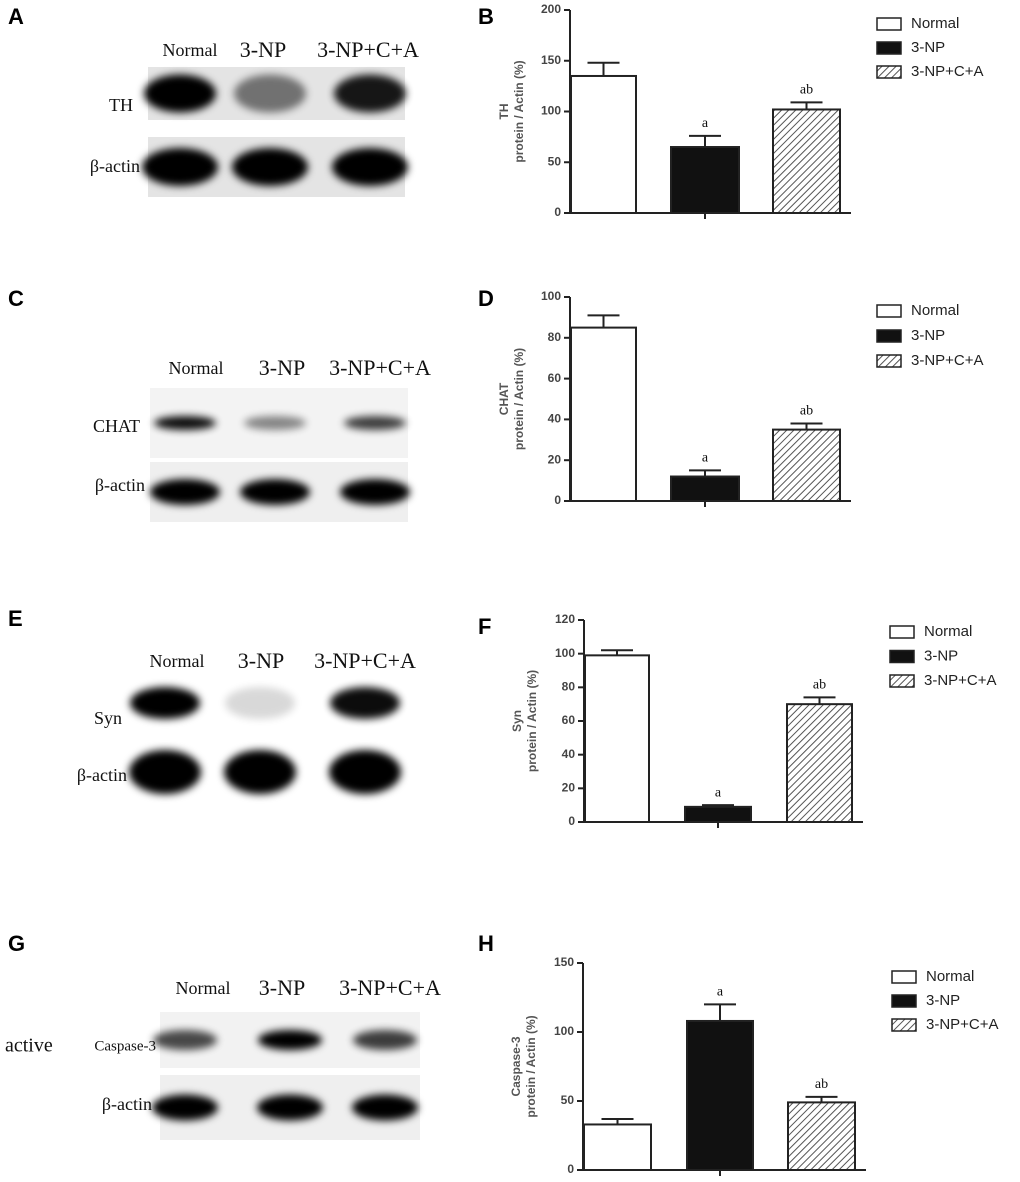 The height and width of the screenshot is (1182, 1020). Describe the element at coordinates (486, 943) in the screenshot. I see `panel-letter: H` at that location.